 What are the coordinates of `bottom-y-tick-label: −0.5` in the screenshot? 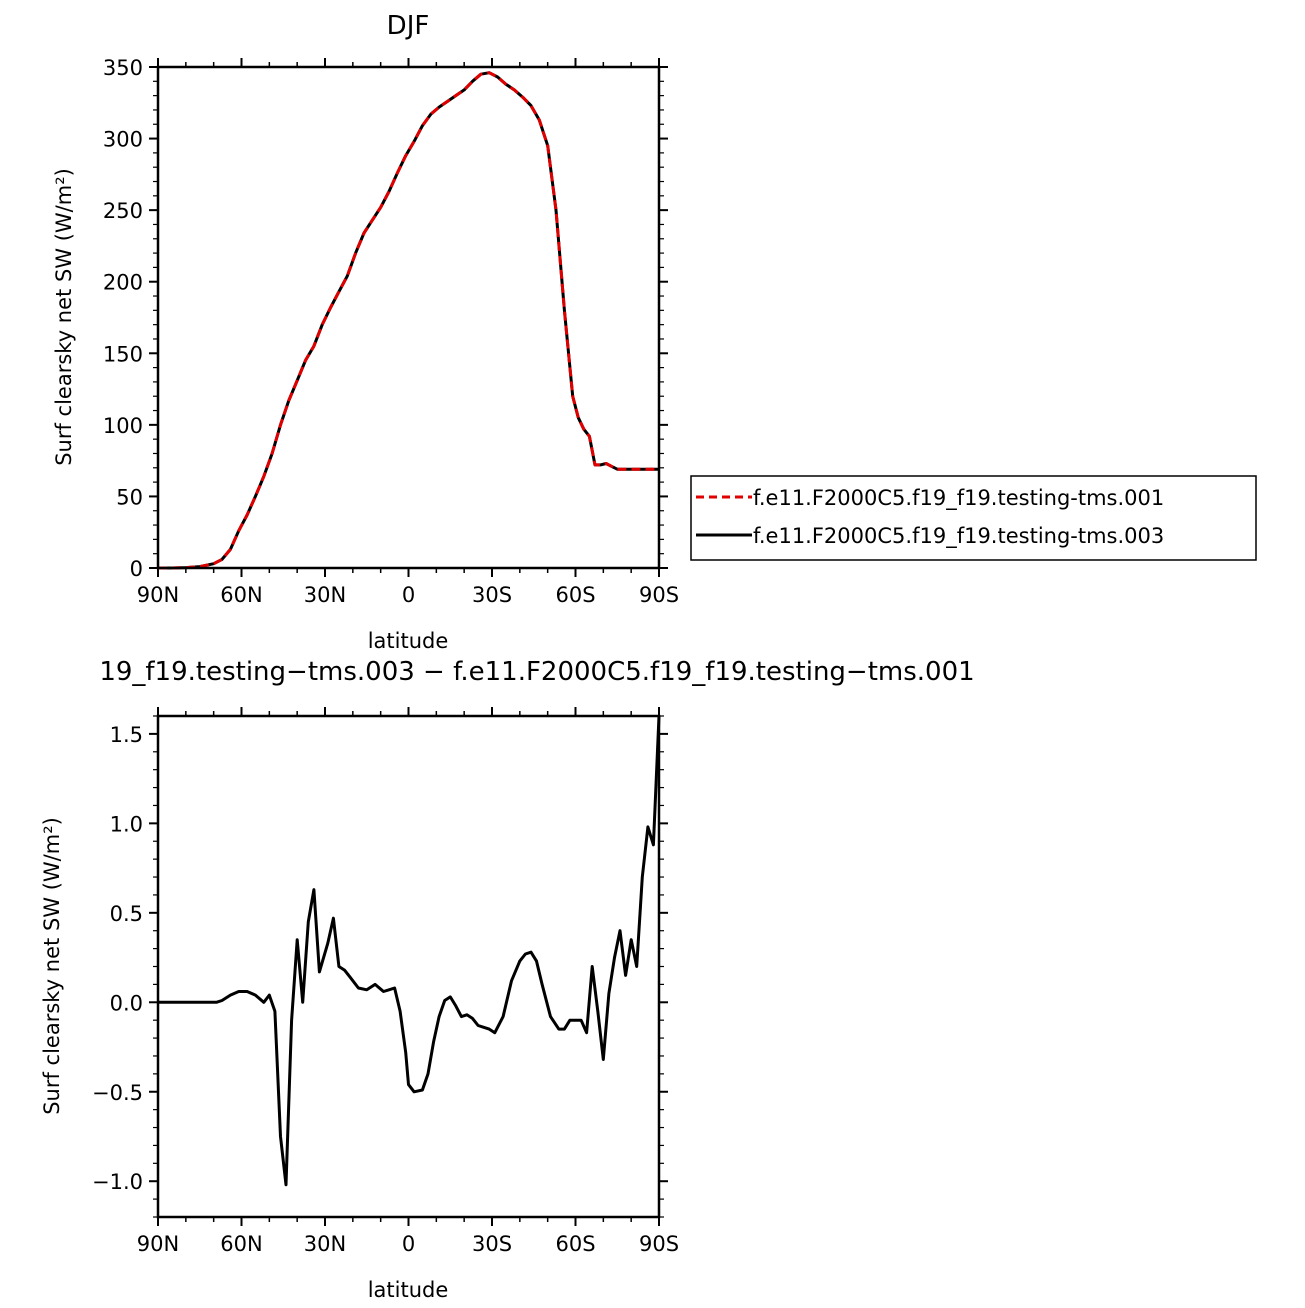 It's located at (117, 1093).